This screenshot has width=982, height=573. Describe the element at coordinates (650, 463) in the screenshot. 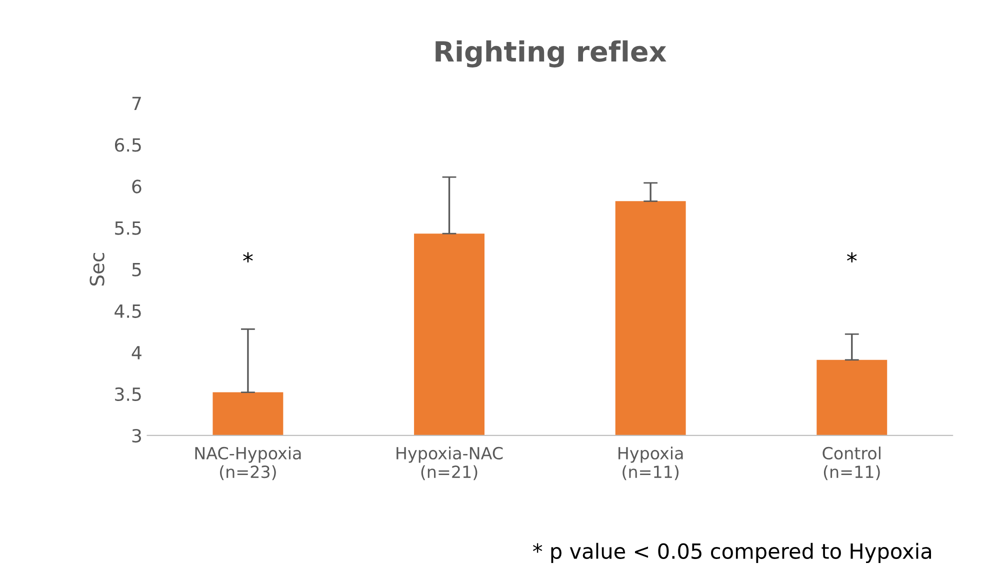

I see `x-tick-label: Hypoxia (n=11)` at that location.